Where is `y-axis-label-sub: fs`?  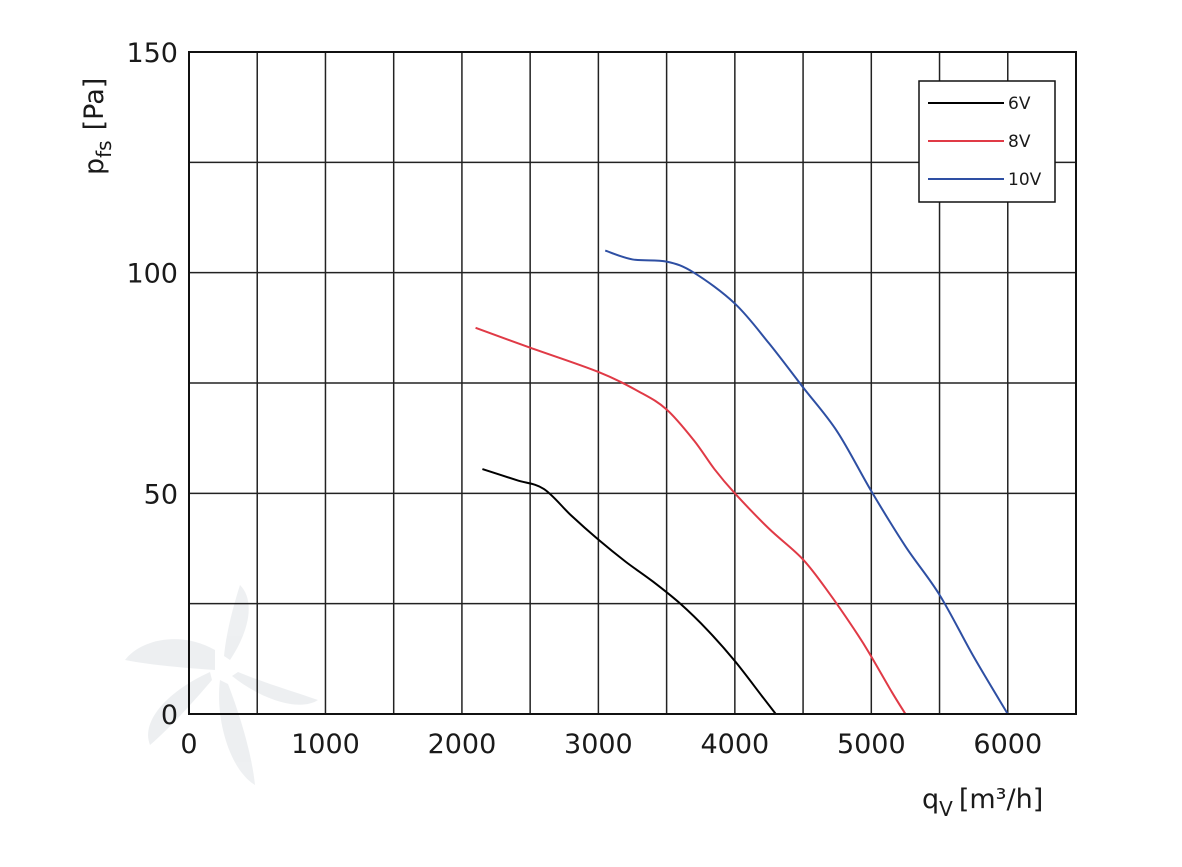 y-axis-label-sub: fs is located at coordinates (104, 148).